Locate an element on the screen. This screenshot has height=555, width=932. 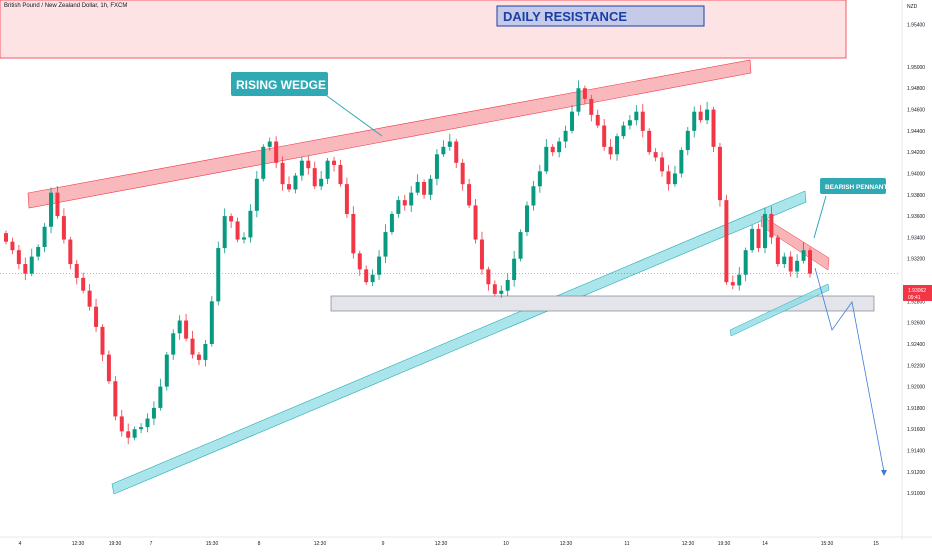
bearish-pennant-label: BEARISH PENNANT is located at coordinates (856, 187).